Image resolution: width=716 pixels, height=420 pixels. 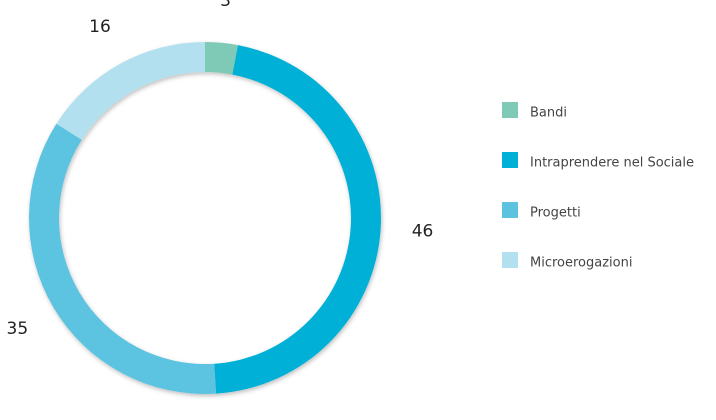 I want to click on legend-label: Progetti, so click(x=555, y=213).